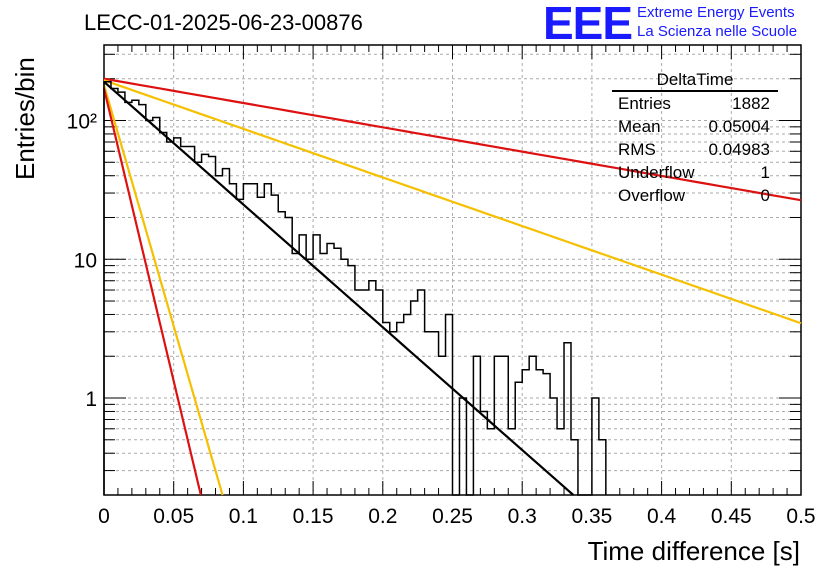  Describe the element at coordinates (695, 195) in the screenshot. I see `stats-row-overflow: Overflow 0` at that location.